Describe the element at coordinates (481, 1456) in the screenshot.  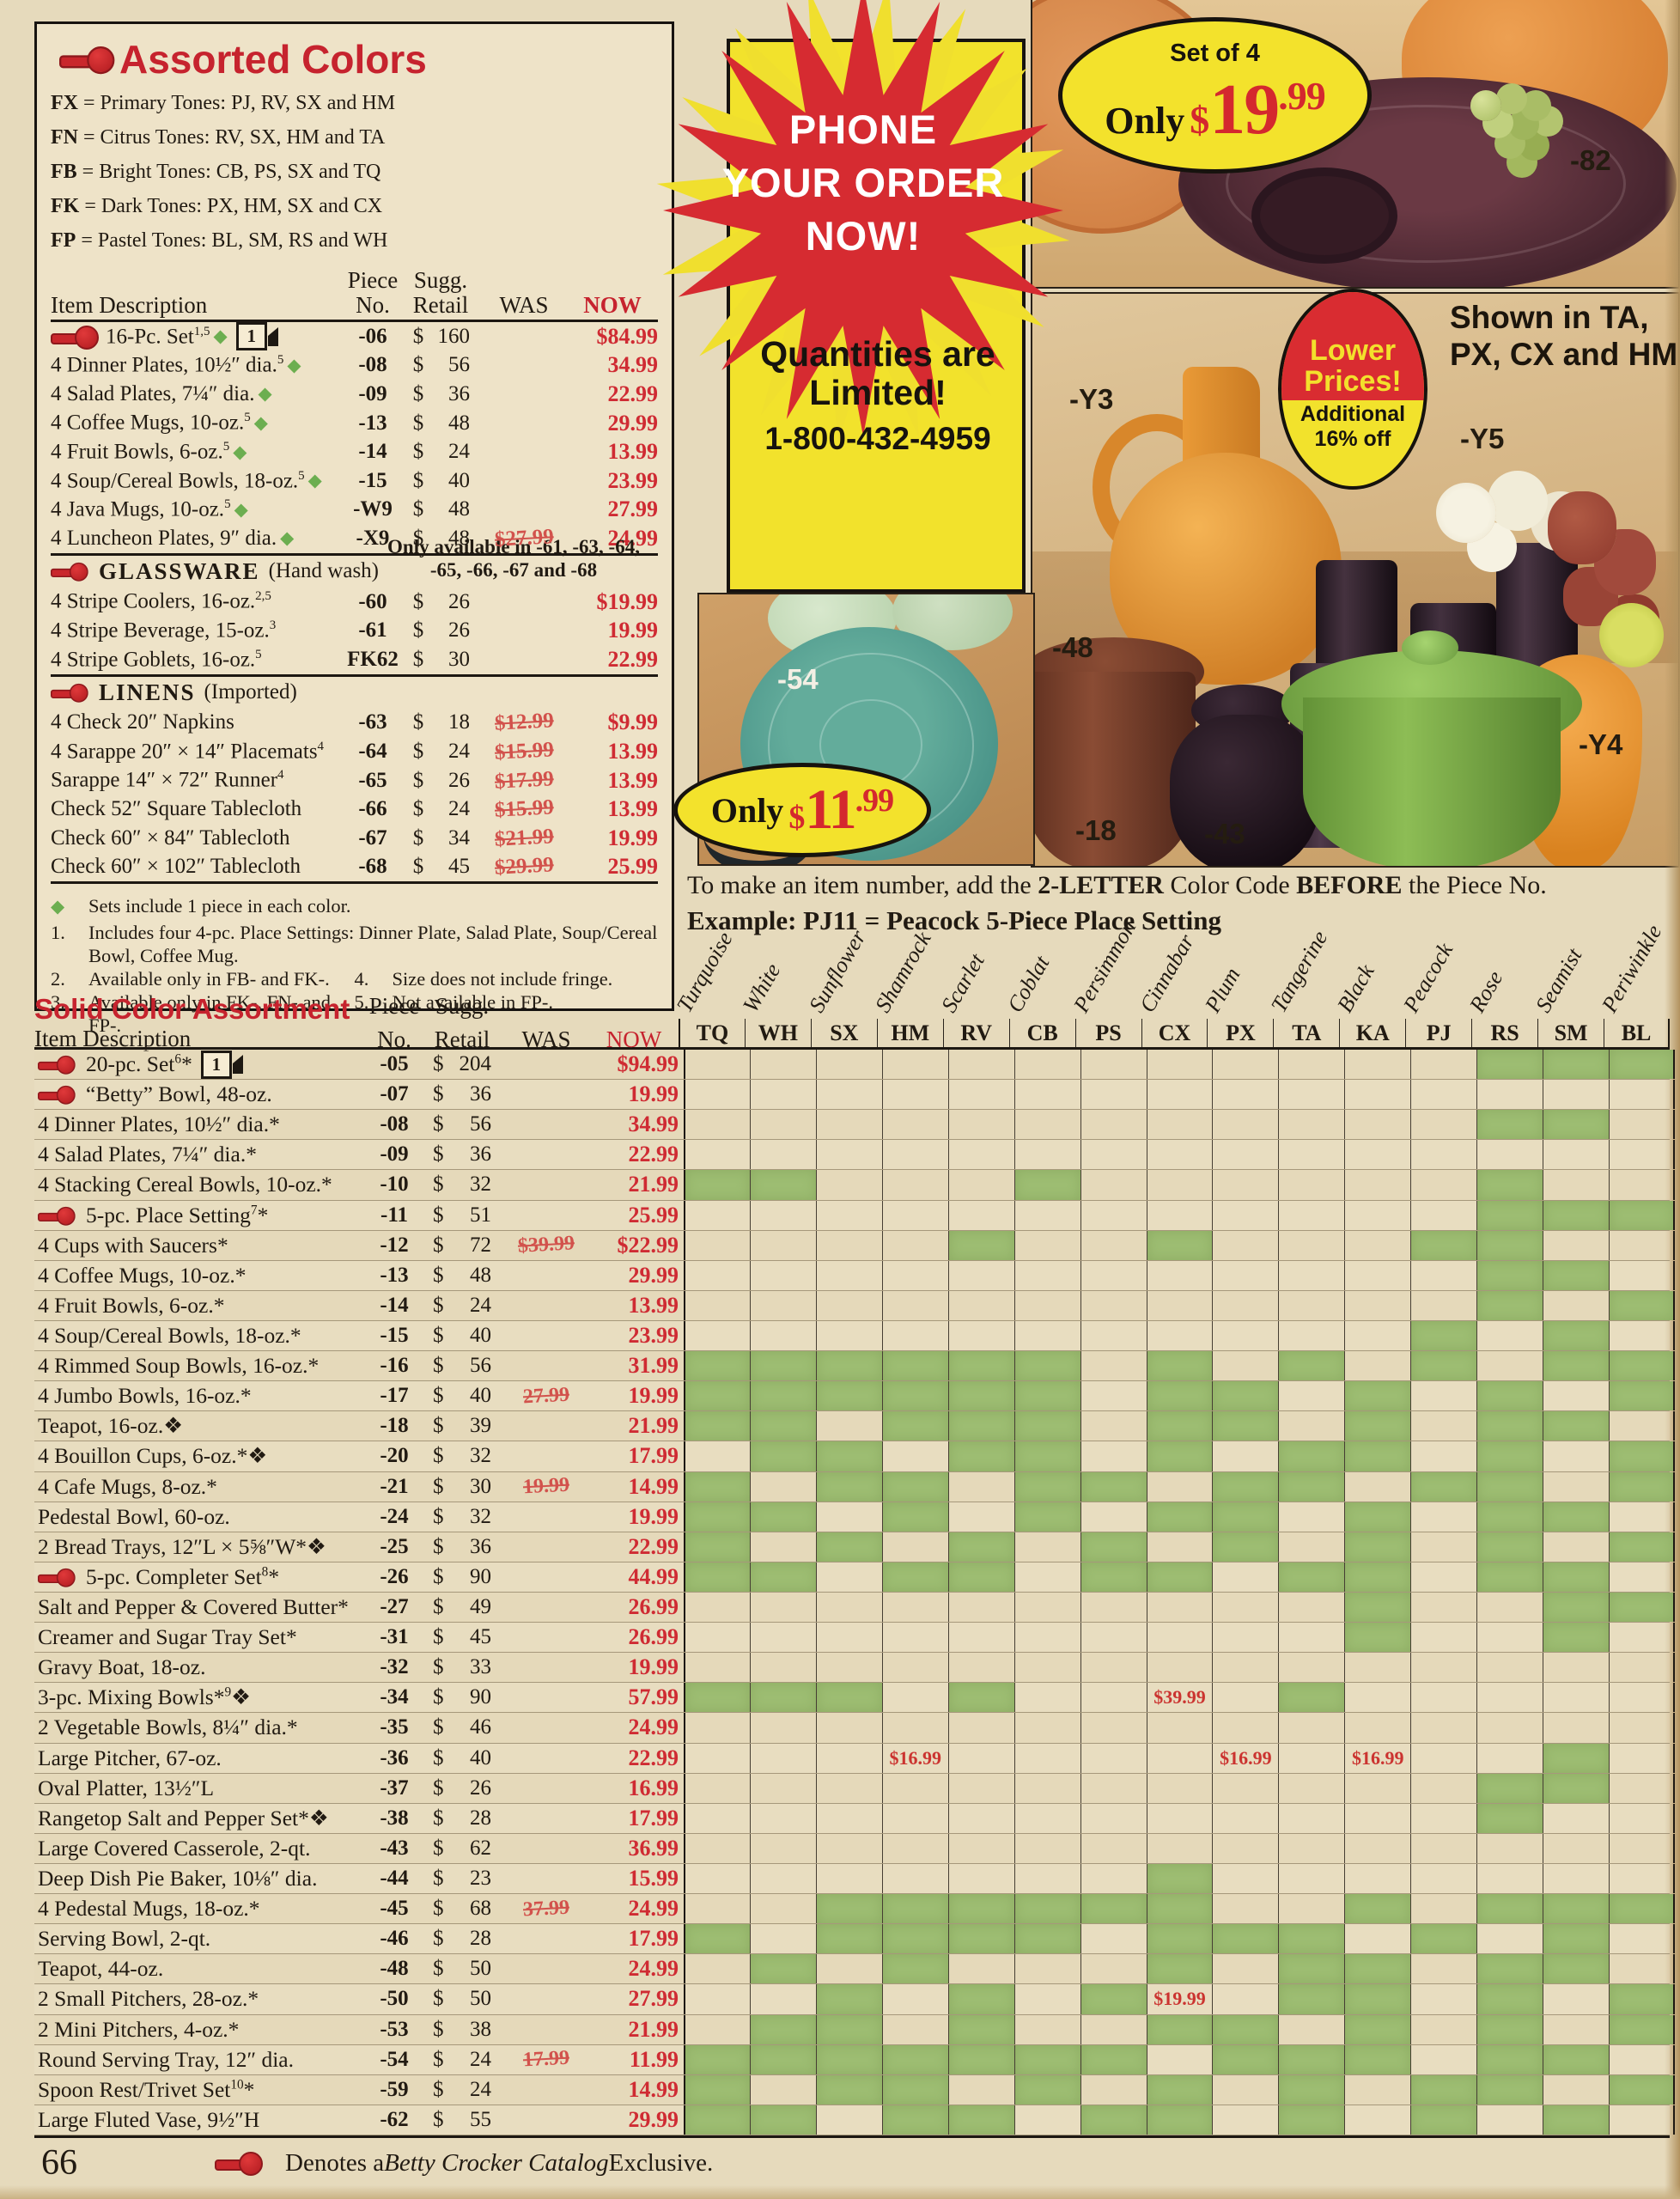
I see `retail-value: 32` at that location.